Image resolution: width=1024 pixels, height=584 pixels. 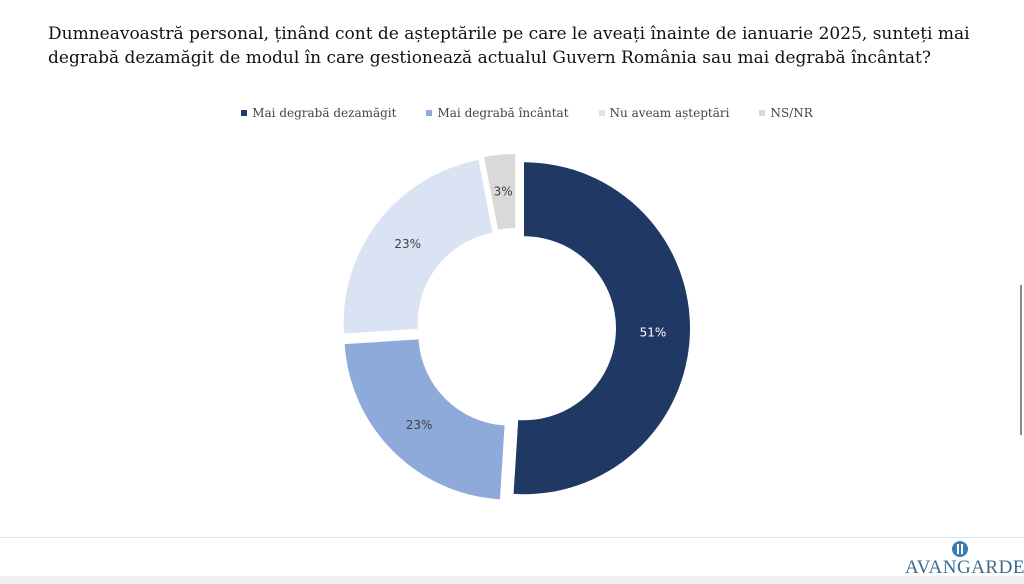 What do you see at coordinates (960, 549) in the screenshot?
I see `logo-emblem-icon` at bounding box center [960, 549].